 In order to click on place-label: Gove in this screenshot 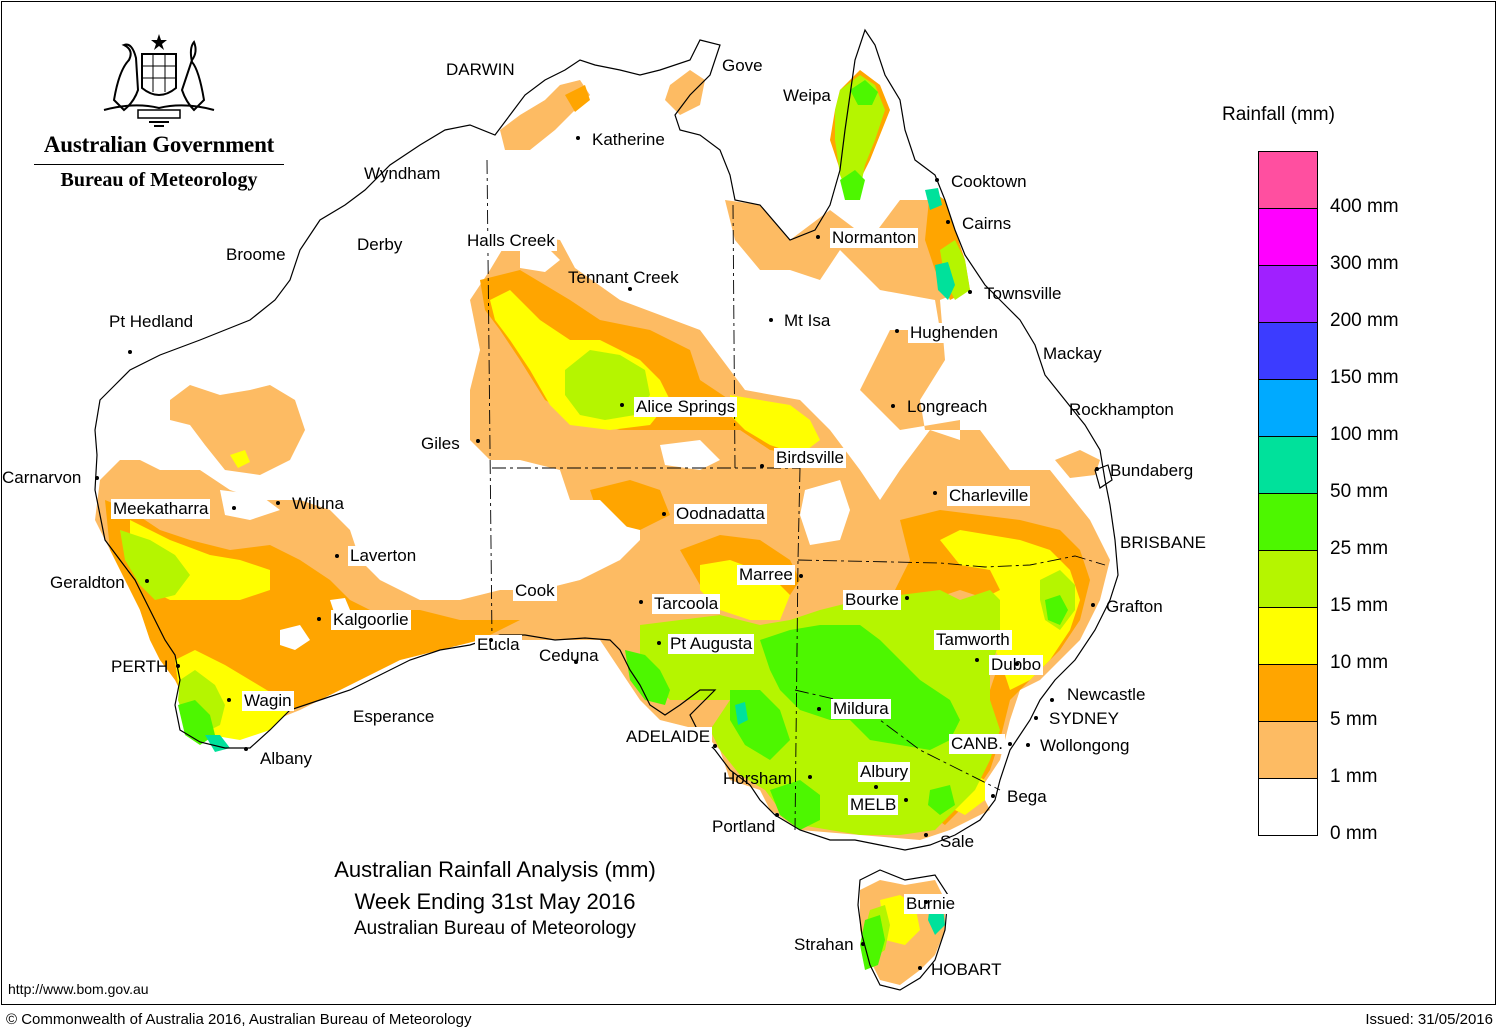, I will do `click(742, 65)`.